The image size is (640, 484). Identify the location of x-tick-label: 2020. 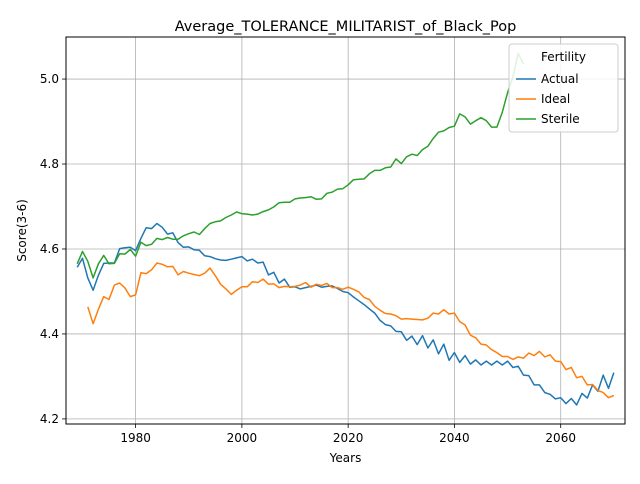
(348, 438).